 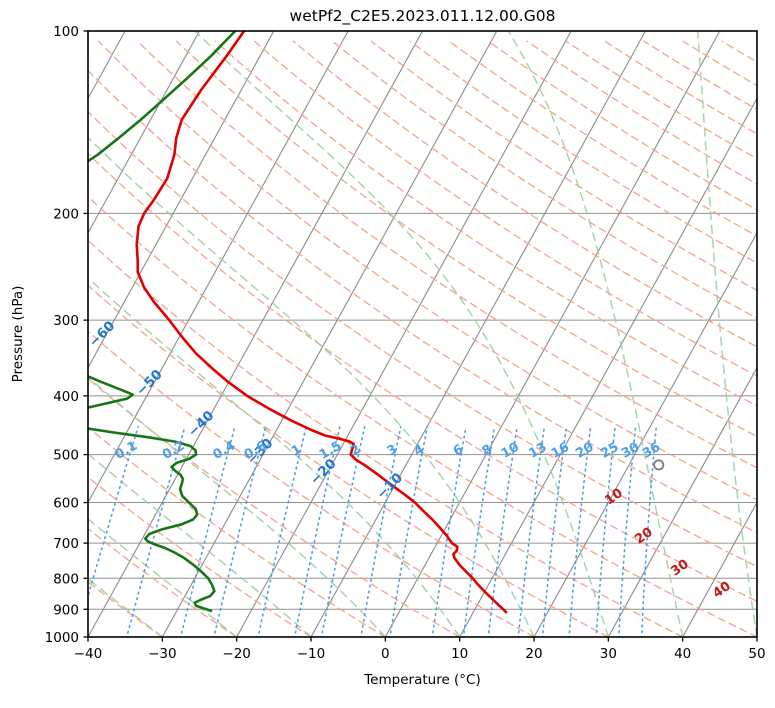 What do you see at coordinates (608, 654) in the screenshot?
I see `x-tick-label: 30` at bounding box center [608, 654].